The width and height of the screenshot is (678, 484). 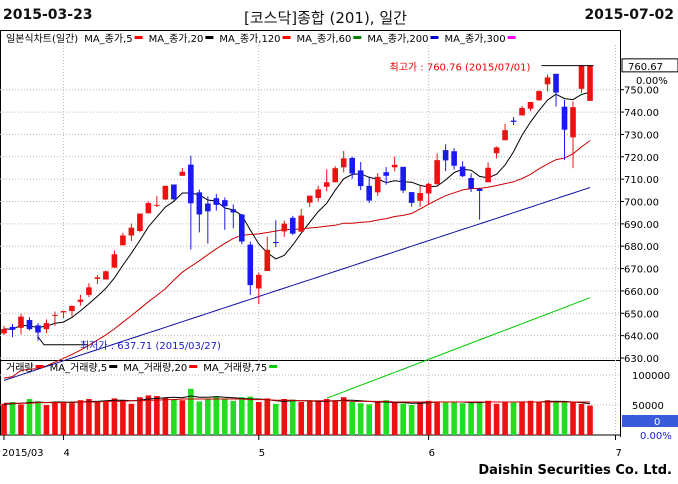 What do you see at coordinates (20, 368) in the screenshot?
I see `volume-legend-label: 거래량` at bounding box center [20, 368].